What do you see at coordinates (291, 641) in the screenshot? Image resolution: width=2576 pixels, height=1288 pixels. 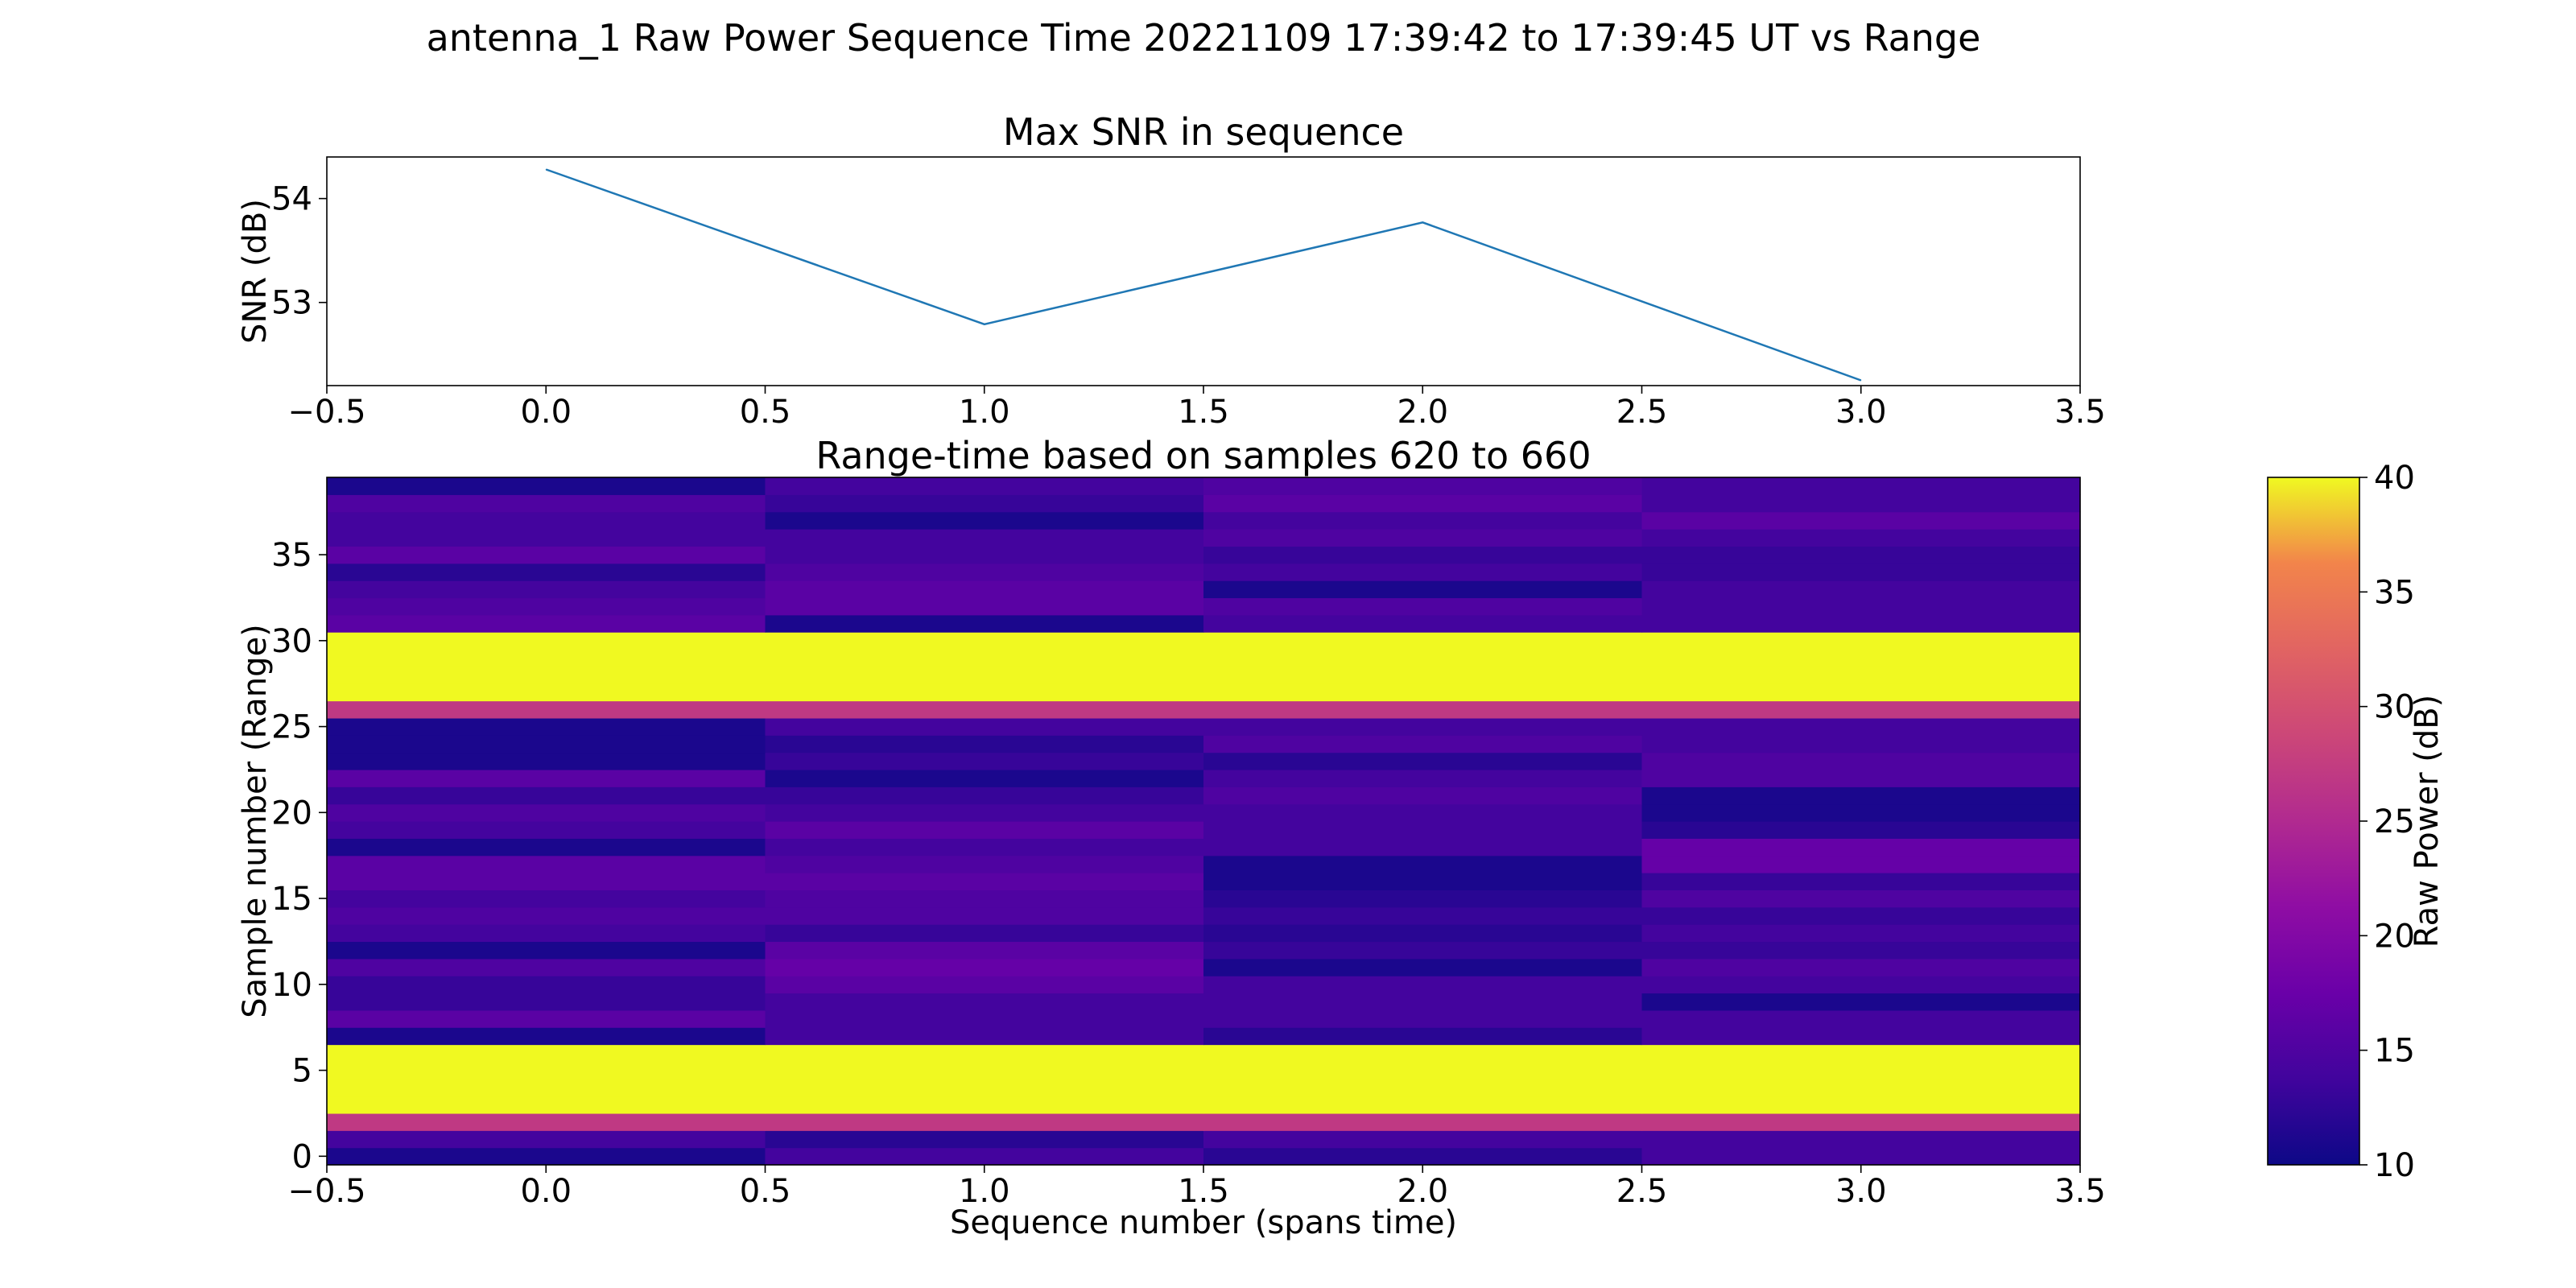 I see `heatmap-y-tick-label: 30` at bounding box center [291, 641].